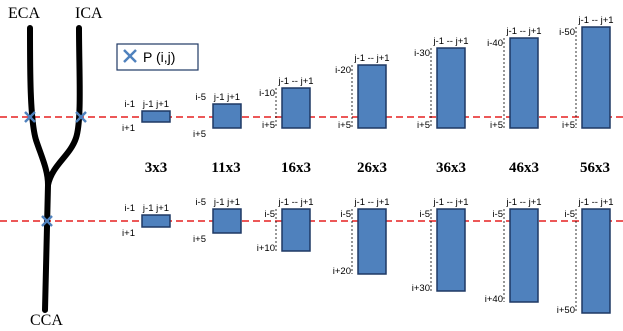 The image size is (623, 331). I want to click on window-group: j-1 -- j+1i-5 i+30, so click(440, 245).